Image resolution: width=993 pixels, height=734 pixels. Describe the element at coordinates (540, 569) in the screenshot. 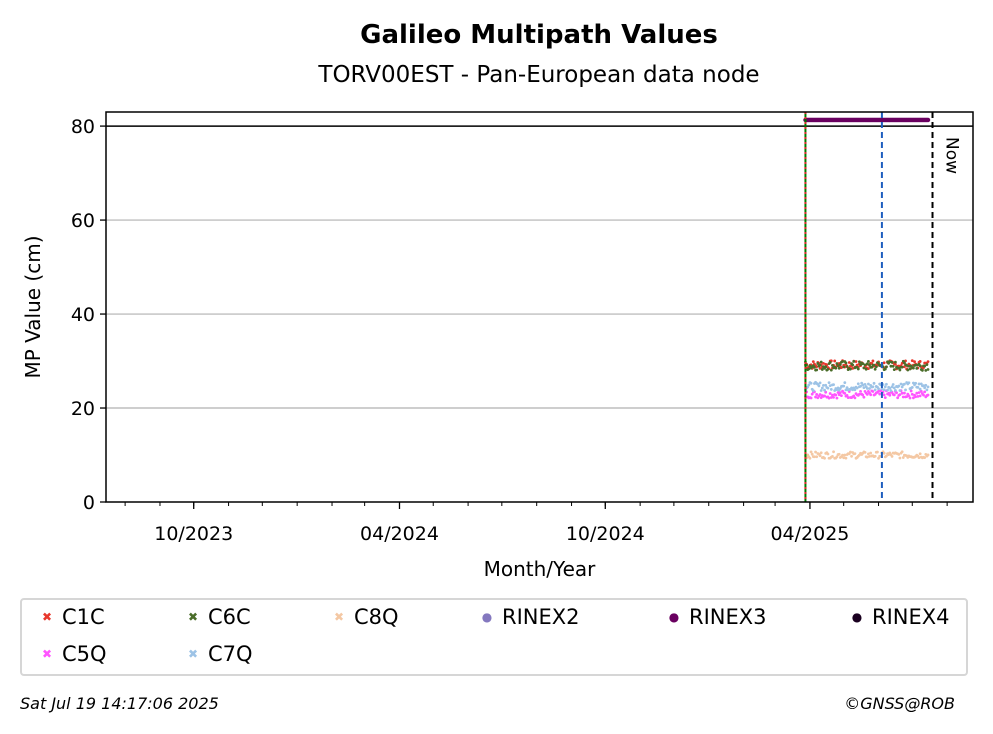

I see `x-axis-label: Month/Year` at that location.